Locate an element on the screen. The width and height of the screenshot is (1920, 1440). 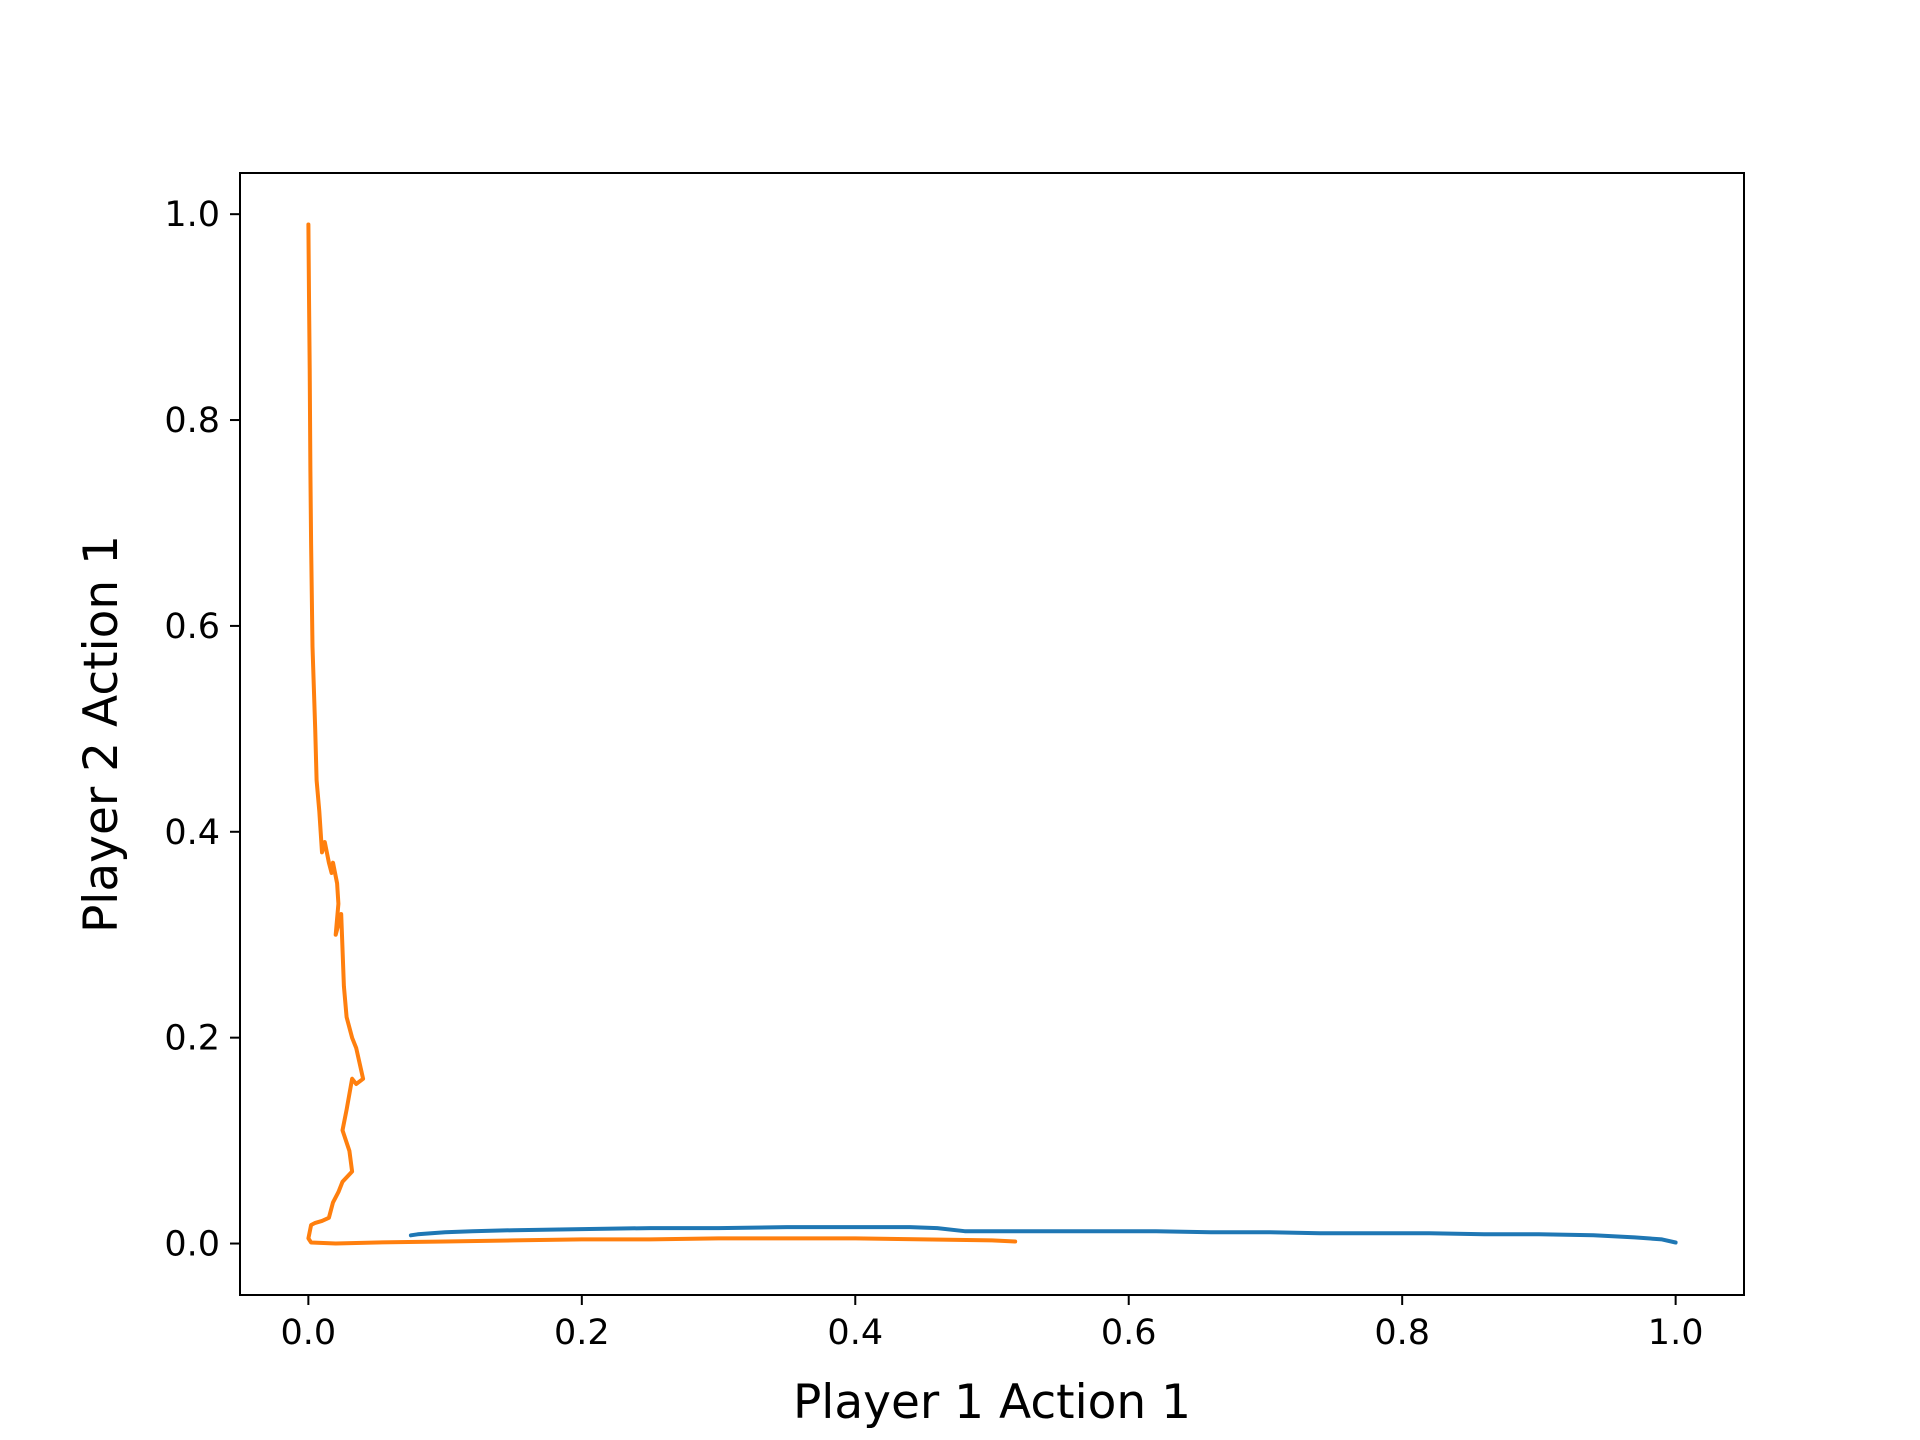
y-tick-label: 0.4 is located at coordinates (192, 833).